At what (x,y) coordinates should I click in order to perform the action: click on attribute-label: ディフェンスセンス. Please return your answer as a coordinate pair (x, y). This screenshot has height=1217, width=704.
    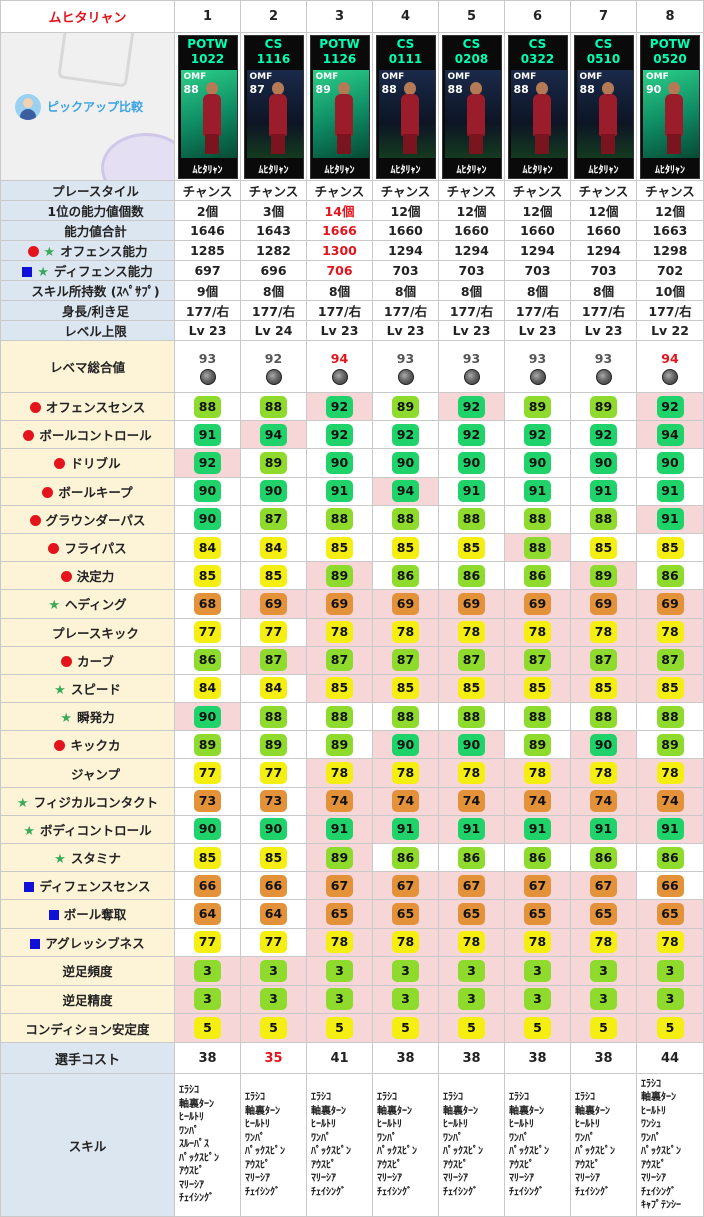
    Looking at the image, I should click on (87, 886).